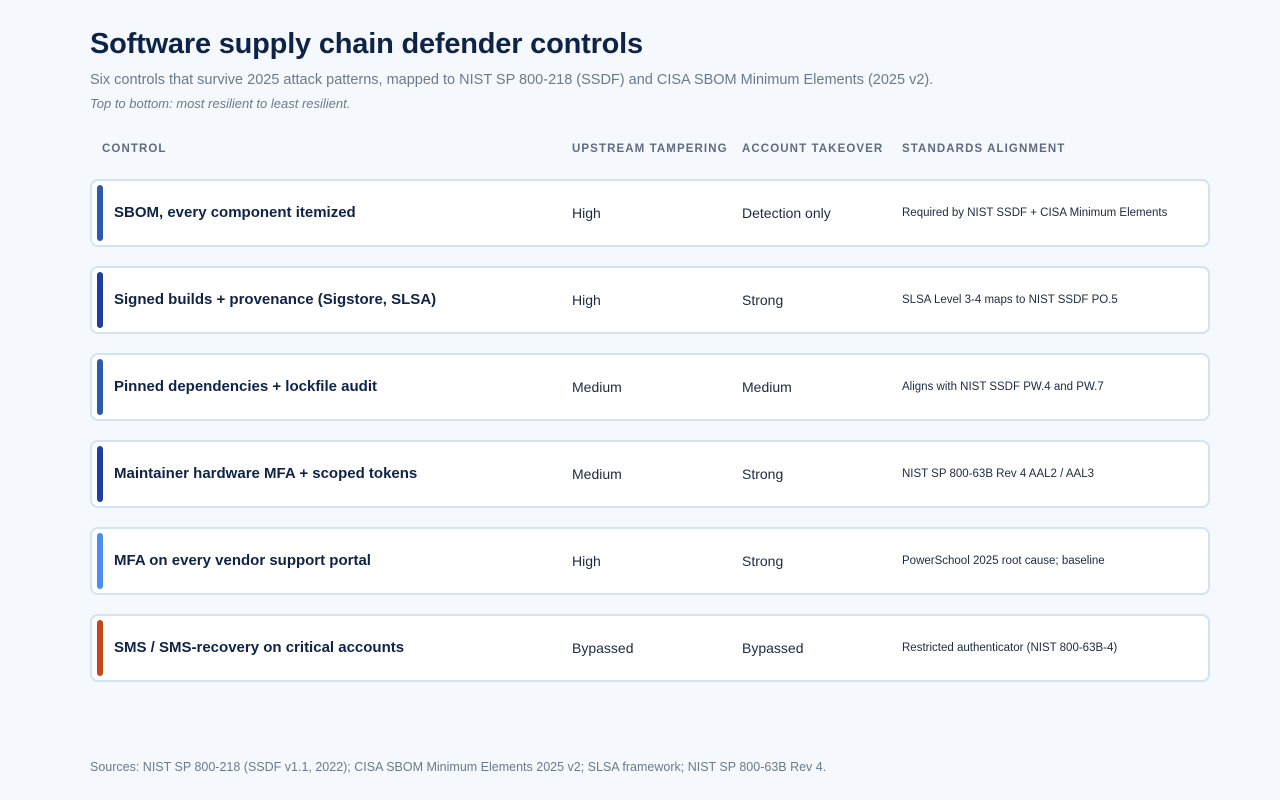 This screenshot has height=800, width=1280. Describe the element at coordinates (242, 560) in the screenshot. I see `control-name: MFA on every vendor support portal` at that location.